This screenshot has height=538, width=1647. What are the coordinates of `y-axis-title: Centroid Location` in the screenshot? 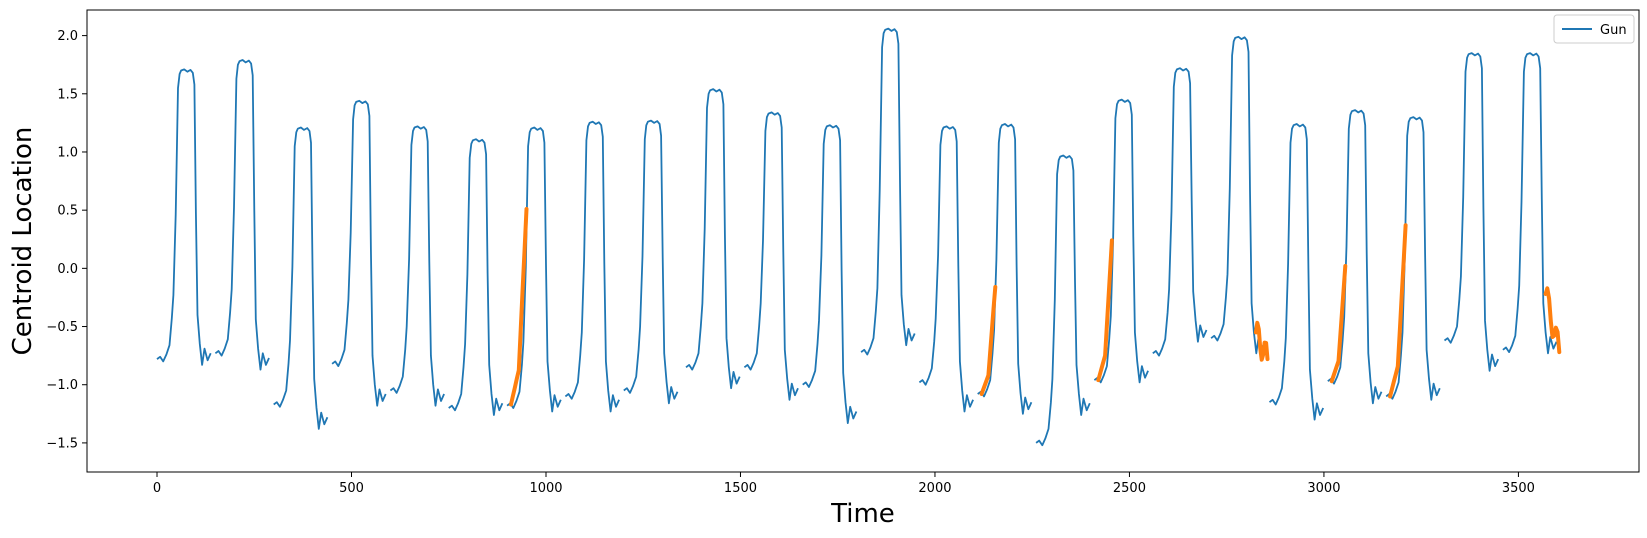 It's located at (23, 241).